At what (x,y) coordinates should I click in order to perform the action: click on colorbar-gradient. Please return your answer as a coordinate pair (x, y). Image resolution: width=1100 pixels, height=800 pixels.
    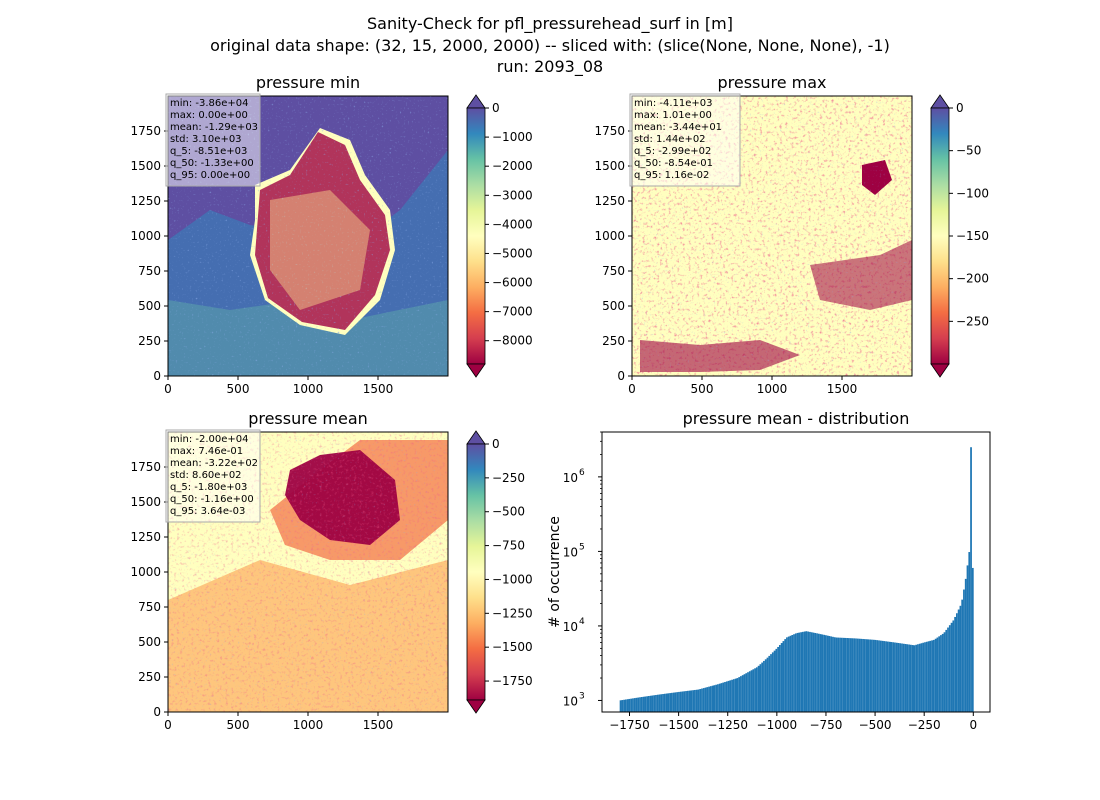
    Looking at the image, I should click on (940, 236).